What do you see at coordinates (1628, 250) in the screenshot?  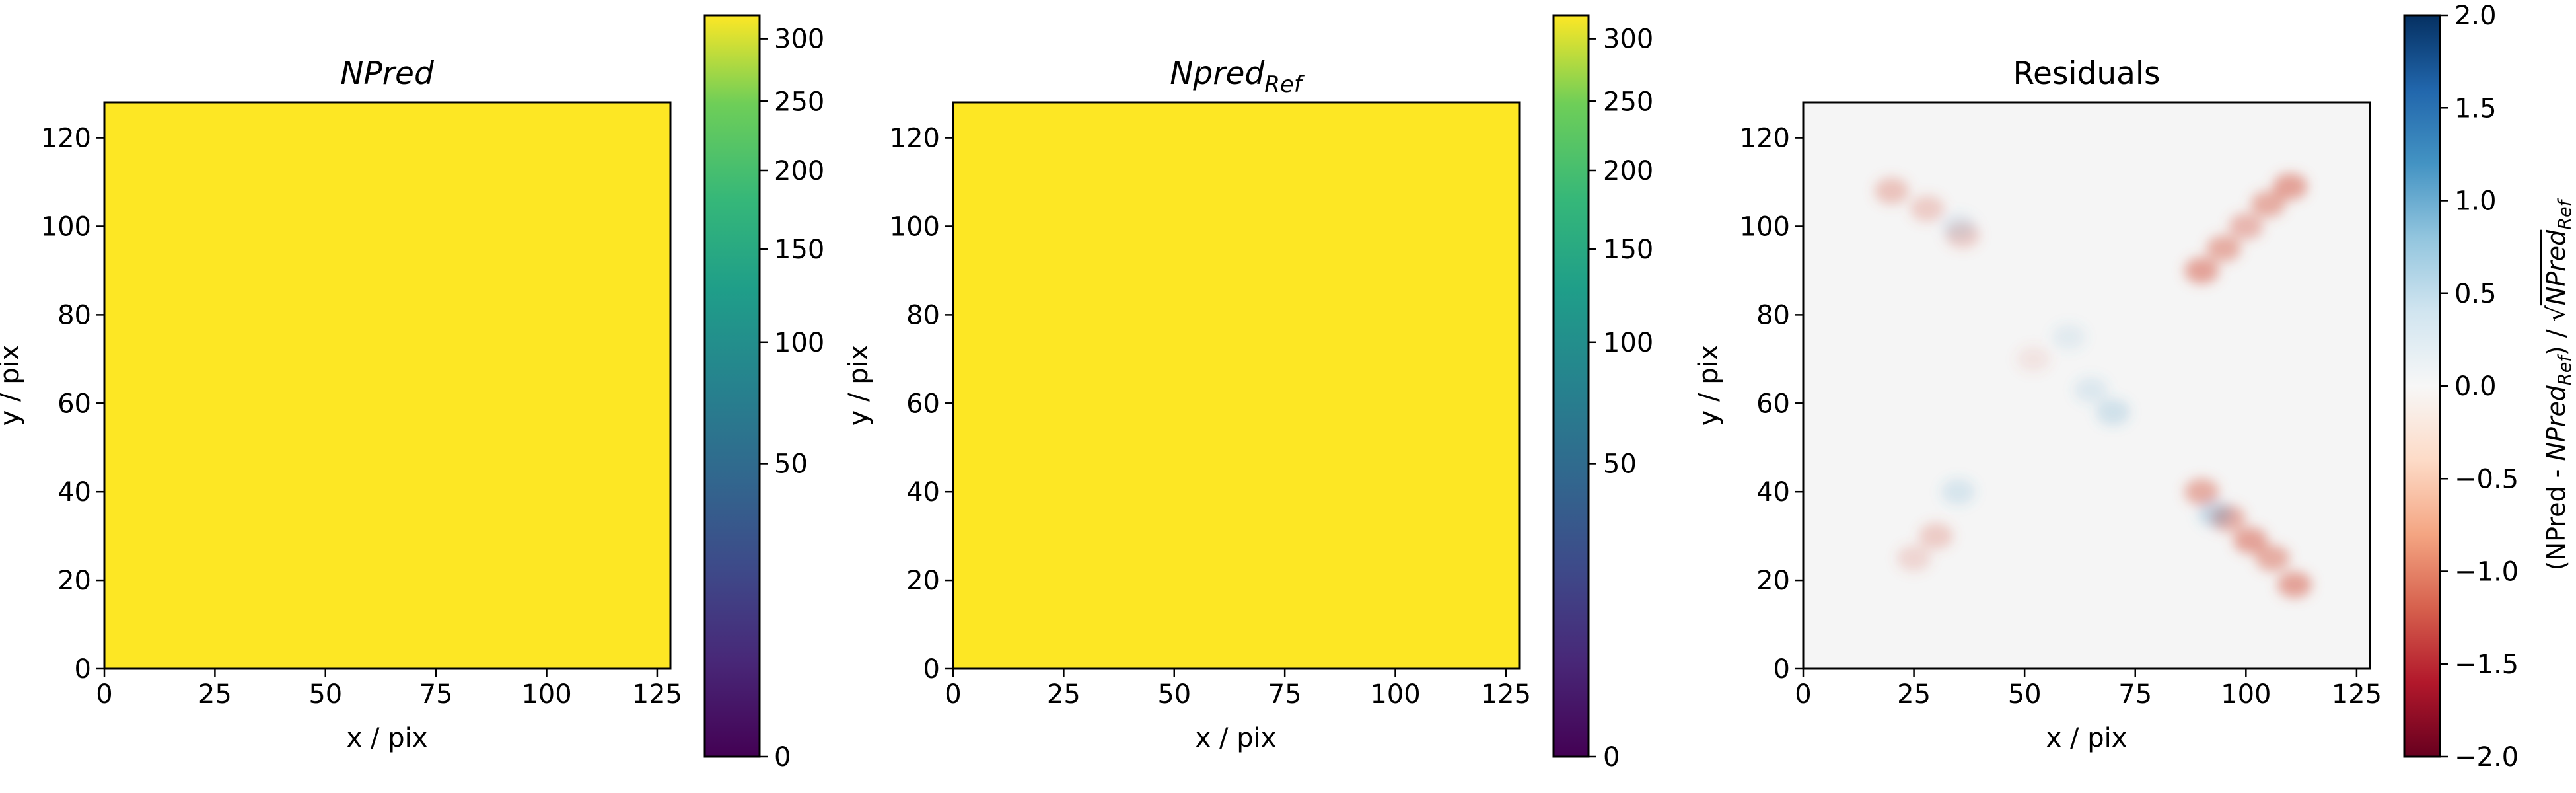 I see `colorbar-tick-label: 150` at bounding box center [1628, 250].